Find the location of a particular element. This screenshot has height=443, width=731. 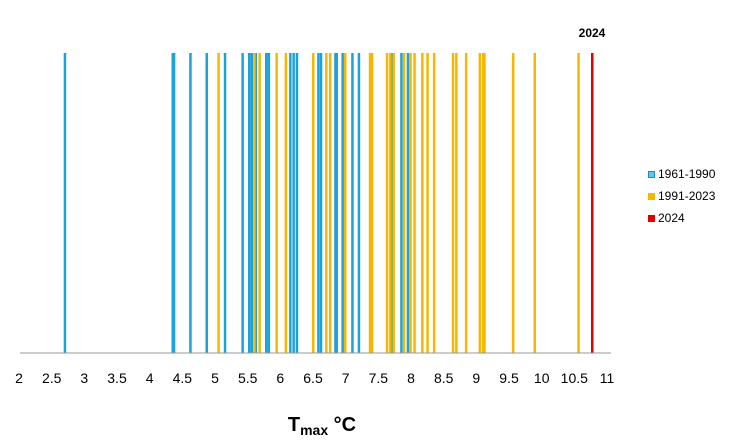

x-tick-label: 11 is located at coordinates (607, 378).